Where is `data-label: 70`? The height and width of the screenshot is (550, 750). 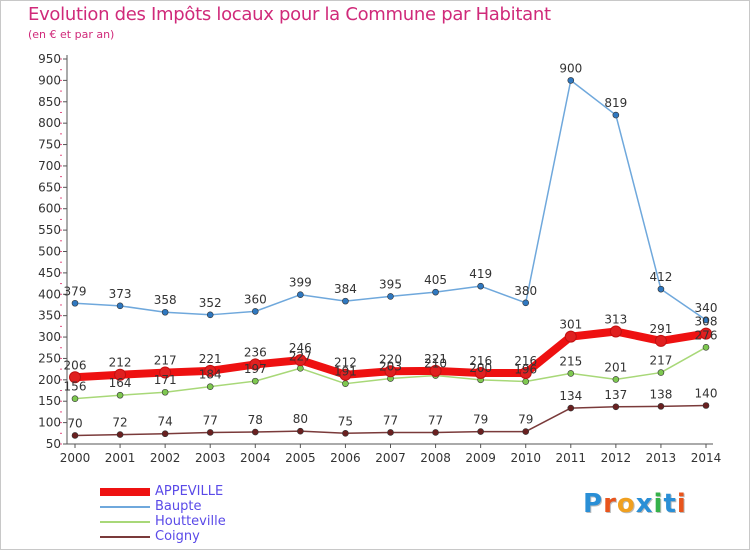
data-label: 70 is located at coordinates (74, 423).